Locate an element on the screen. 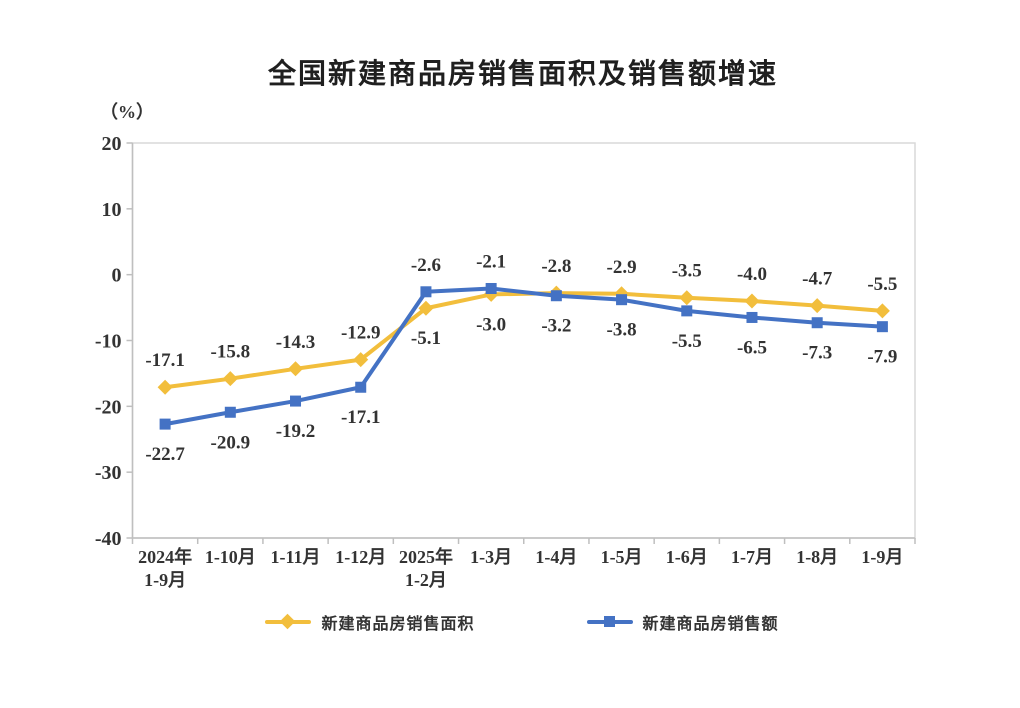  y-tick-label: -40 is located at coordinates (108, 539).